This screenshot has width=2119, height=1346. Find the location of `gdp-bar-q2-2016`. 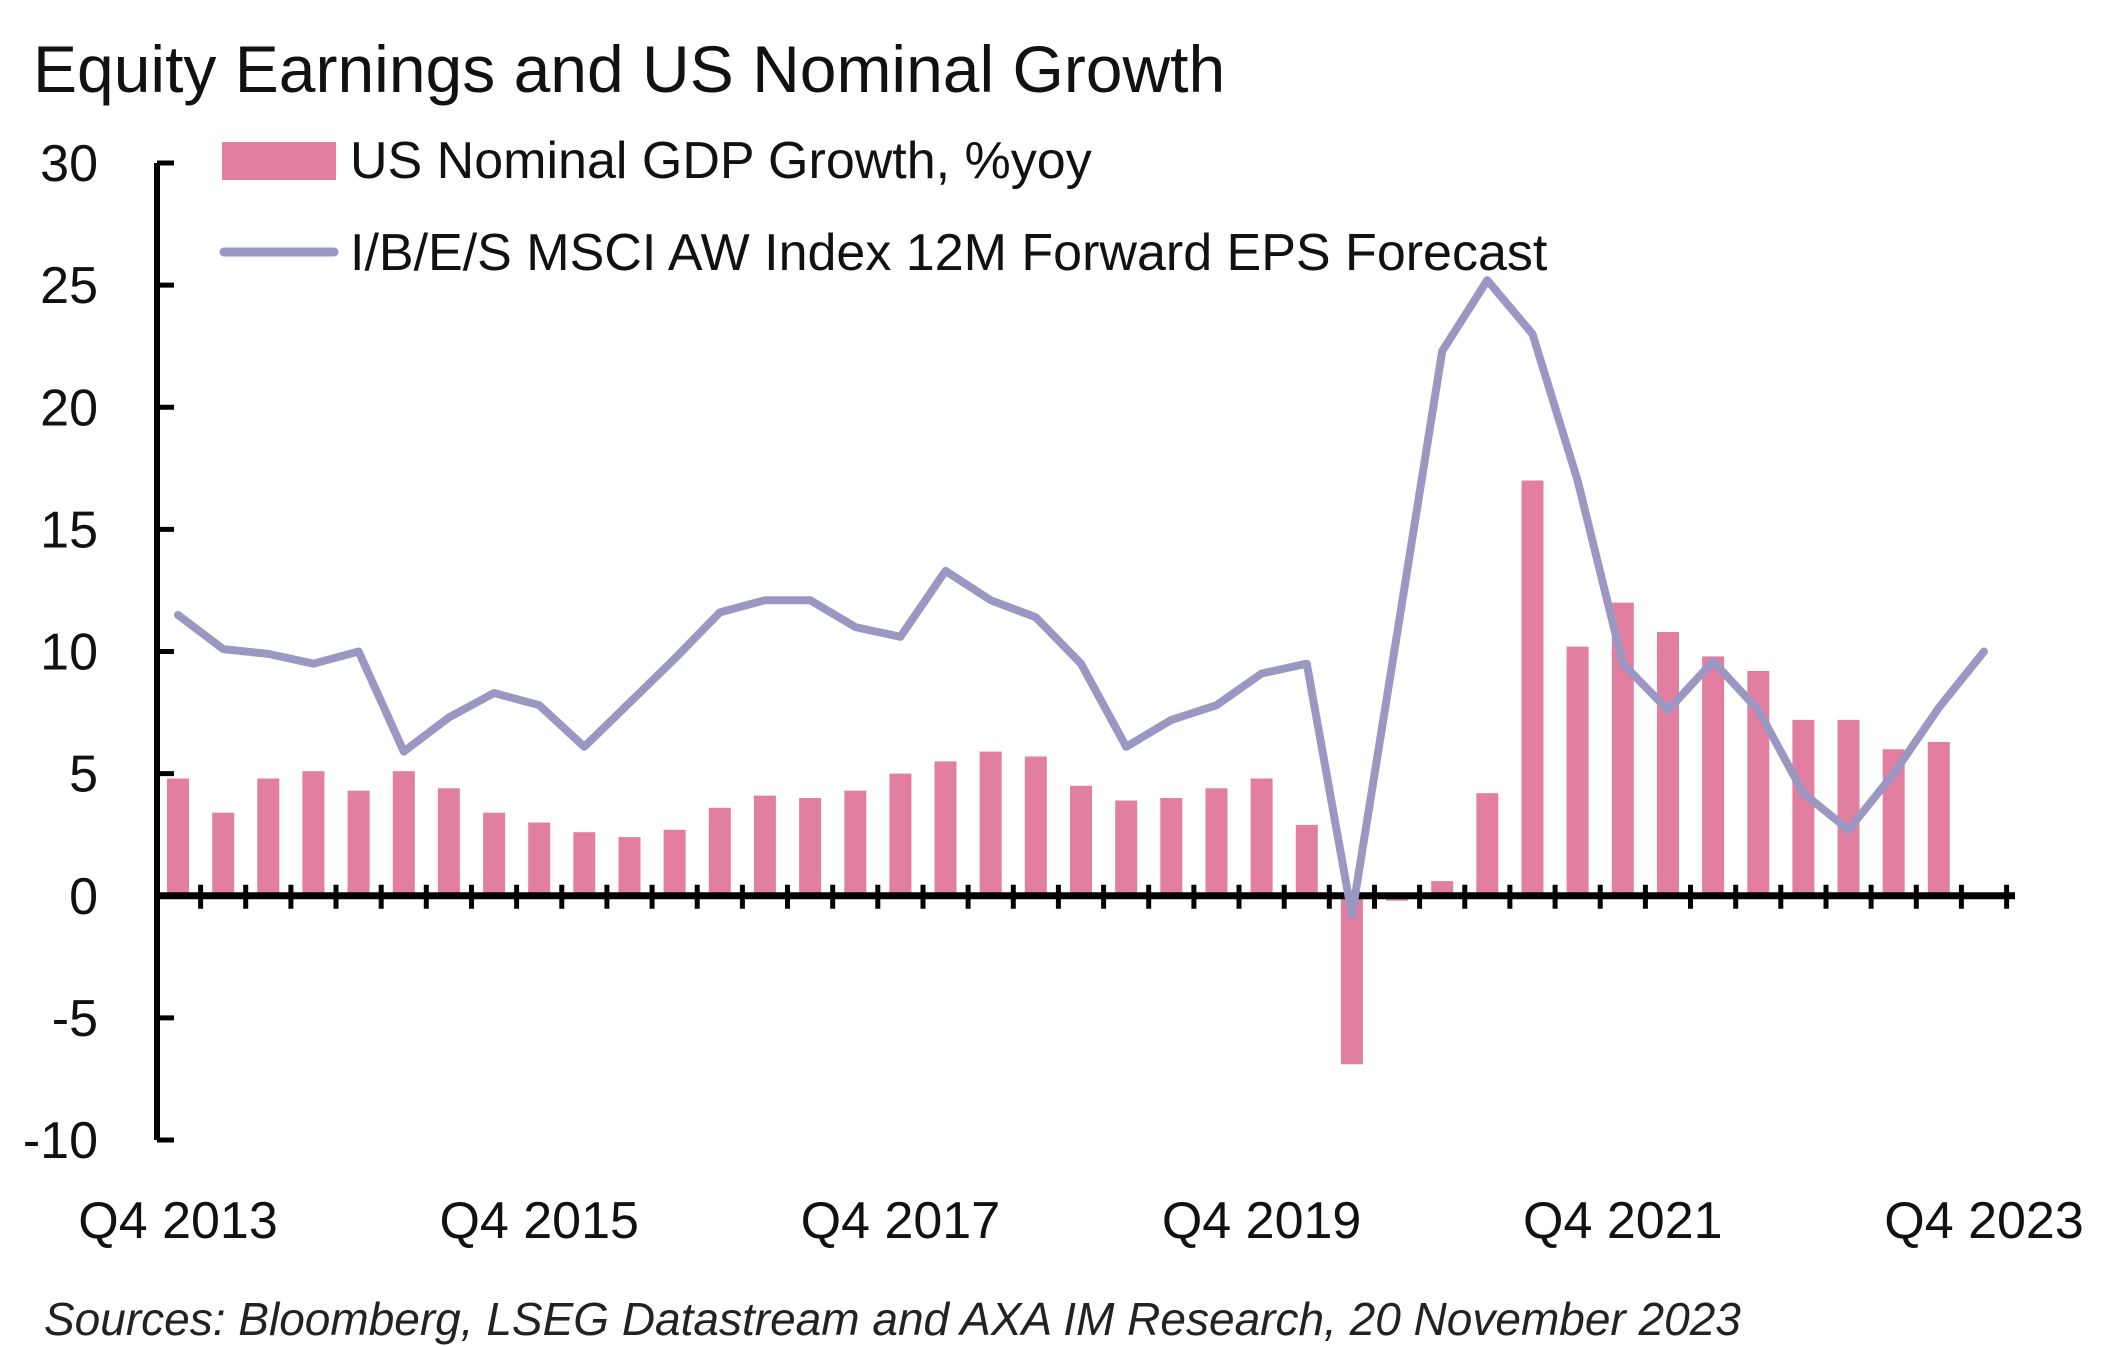

gdp-bar-q2-2016 is located at coordinates (629, 866).